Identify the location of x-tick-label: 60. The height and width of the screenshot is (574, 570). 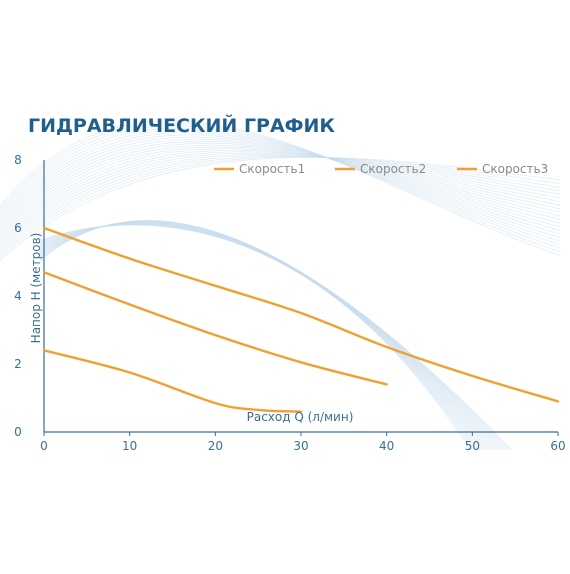
(557, 446).